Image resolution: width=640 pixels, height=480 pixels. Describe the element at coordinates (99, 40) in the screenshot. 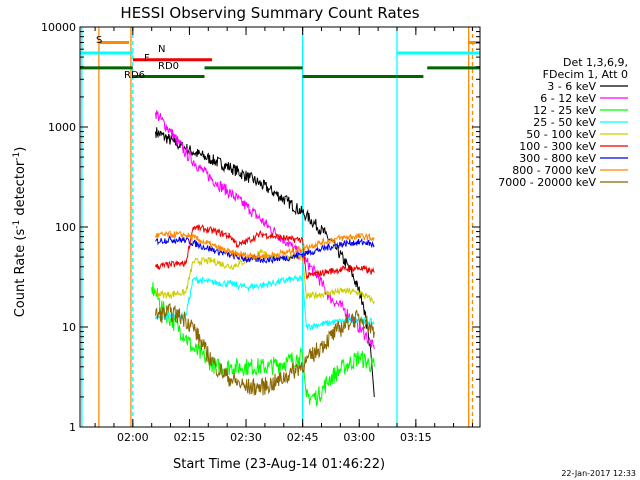

I see `status-label-s: S` at that location.